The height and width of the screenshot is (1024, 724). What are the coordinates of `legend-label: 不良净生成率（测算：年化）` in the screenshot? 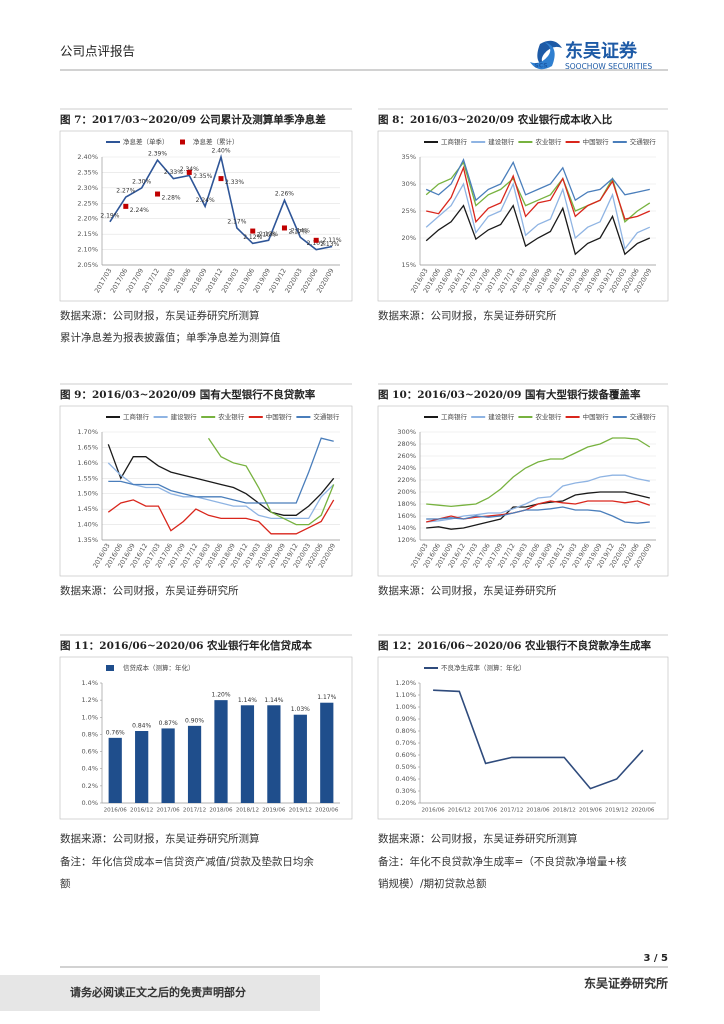 It's located at (483, 667).